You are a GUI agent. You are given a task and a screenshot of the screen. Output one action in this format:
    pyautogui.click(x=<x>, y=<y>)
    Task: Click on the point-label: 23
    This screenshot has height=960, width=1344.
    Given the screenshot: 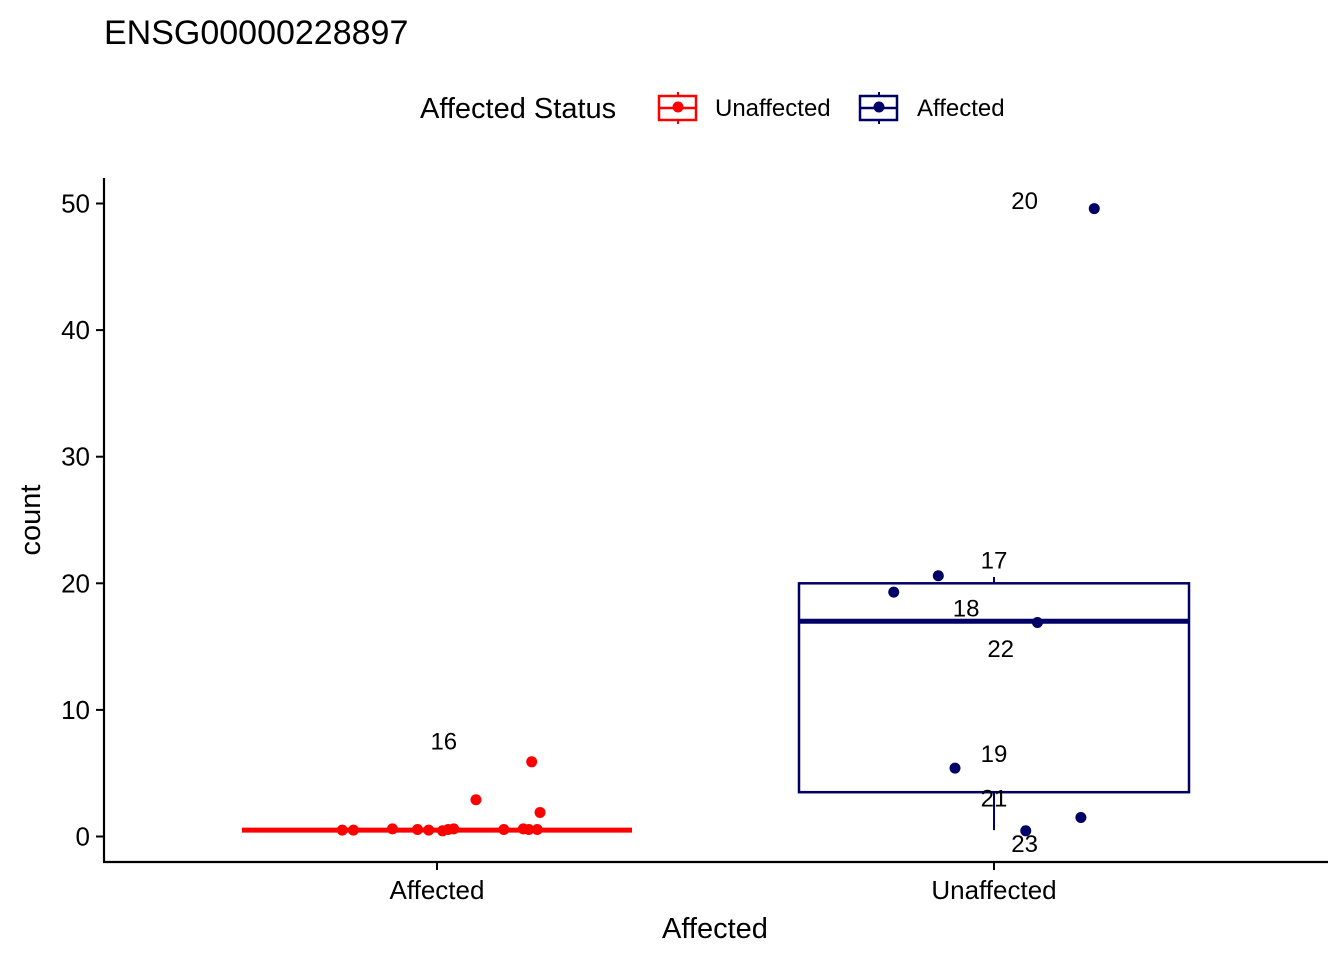 What is the action you would take?
    pyautogui.click(x=1024, y=844)
    